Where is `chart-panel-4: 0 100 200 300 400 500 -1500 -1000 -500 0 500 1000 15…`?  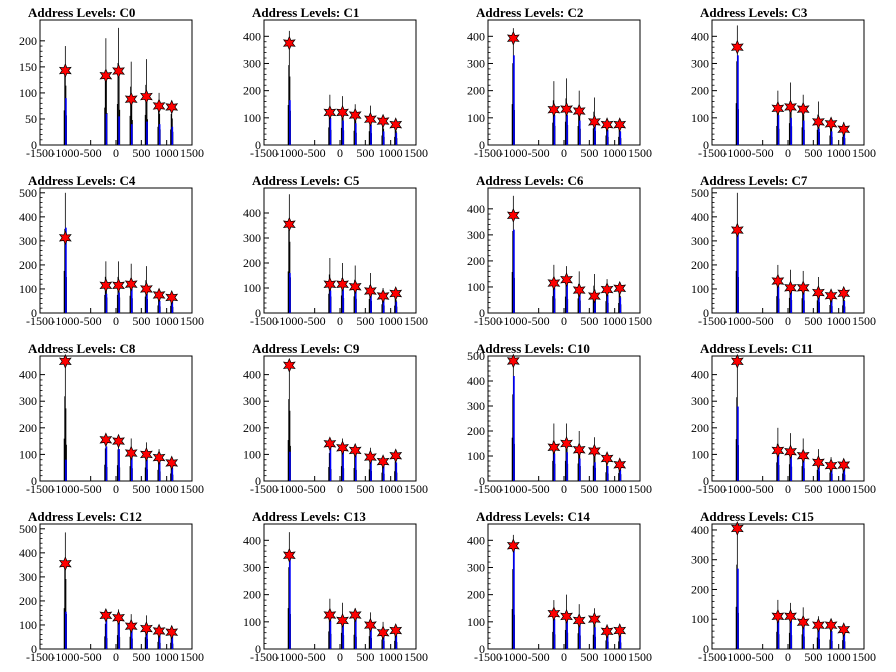
chart-panel-4: 0 100 200 300 400 500 -1500 -1000 -500 0 500 1000 15… is located at coordinates (112, 252).